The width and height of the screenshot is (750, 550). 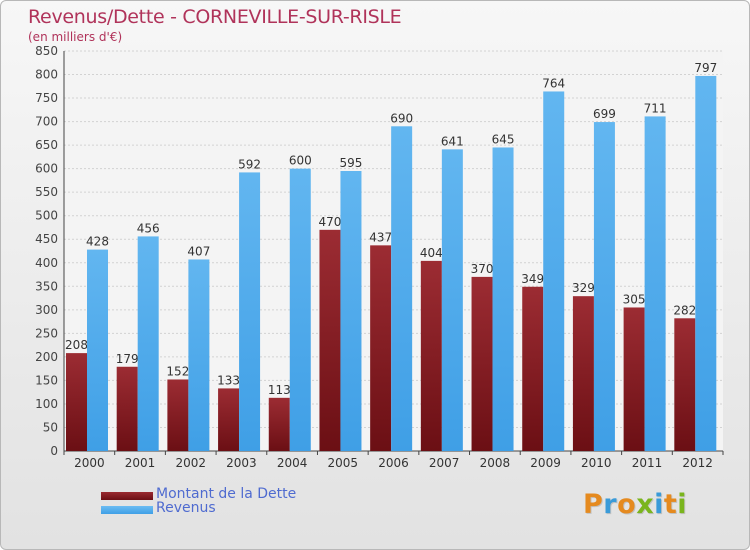 What do you see at coordinates (627, 504) in the screenshot?
I see `logo-letter: o` at bounding box center [627, 504].